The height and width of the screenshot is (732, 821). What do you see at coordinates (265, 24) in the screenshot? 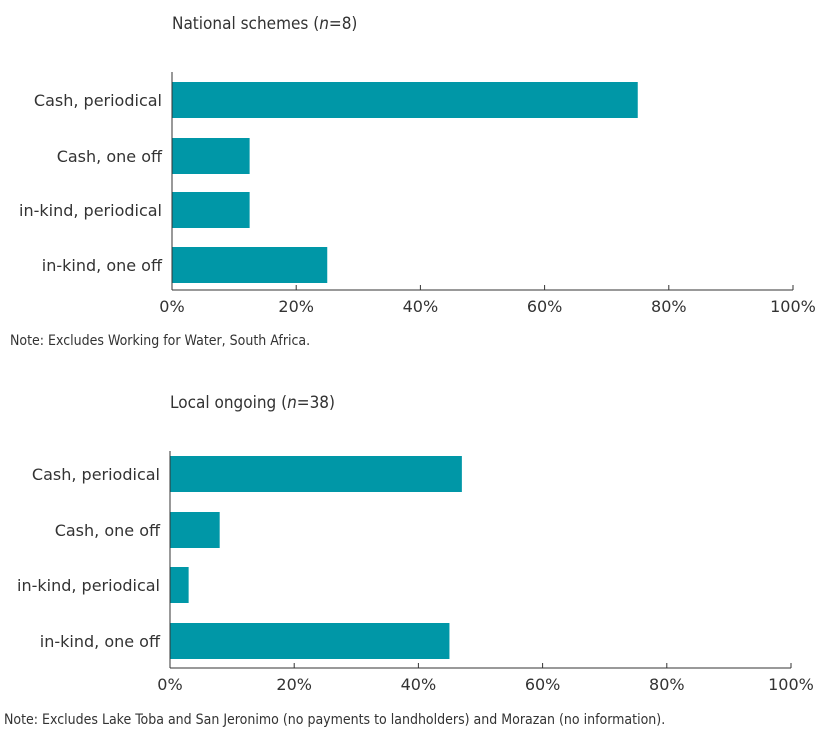
I see `chart-title-national: National schemes (n=8)` at bounding box center [265, 24].